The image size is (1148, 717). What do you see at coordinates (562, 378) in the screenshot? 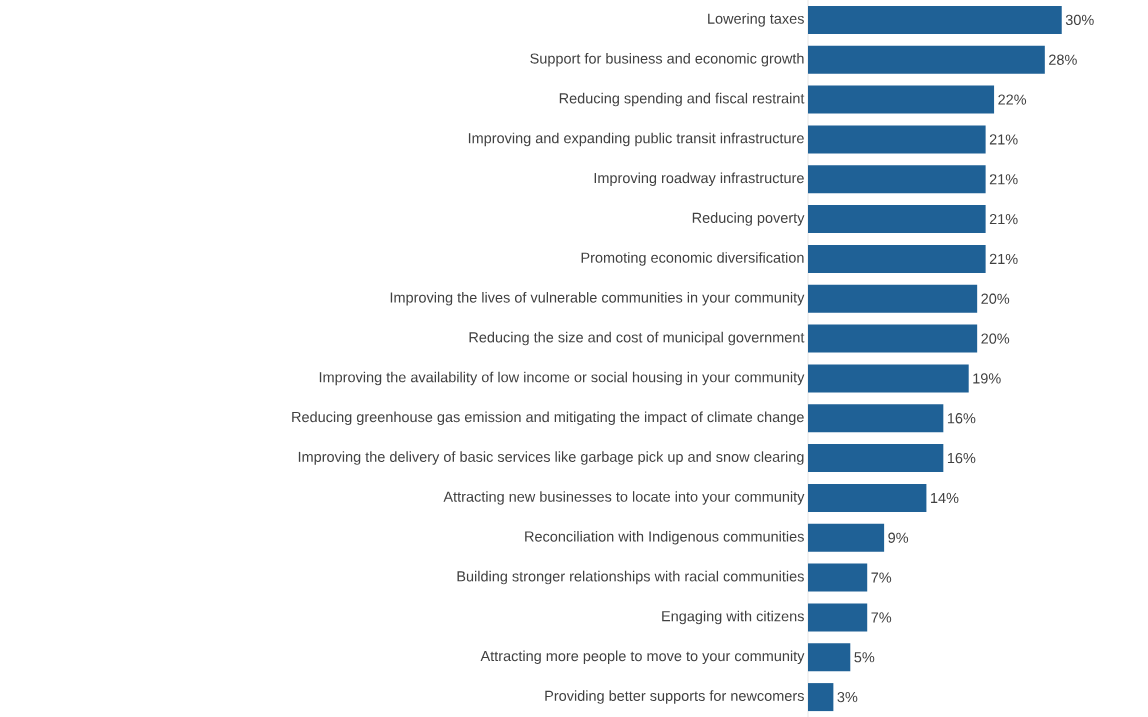
I see `y-tick-label: Improving the availability of low income or social housing in your community` at bounding box center [562, 378].